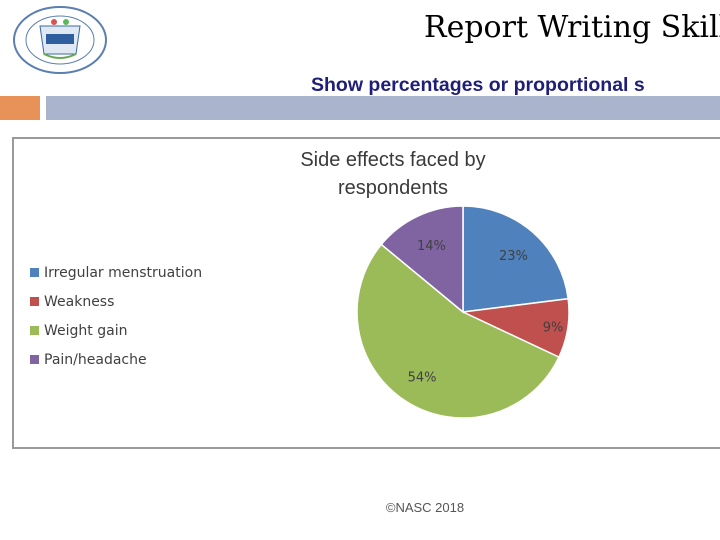  Describe the element at coordinates (422, 377) in the screenshot. I see `pie-data-label: 54%` at that location.